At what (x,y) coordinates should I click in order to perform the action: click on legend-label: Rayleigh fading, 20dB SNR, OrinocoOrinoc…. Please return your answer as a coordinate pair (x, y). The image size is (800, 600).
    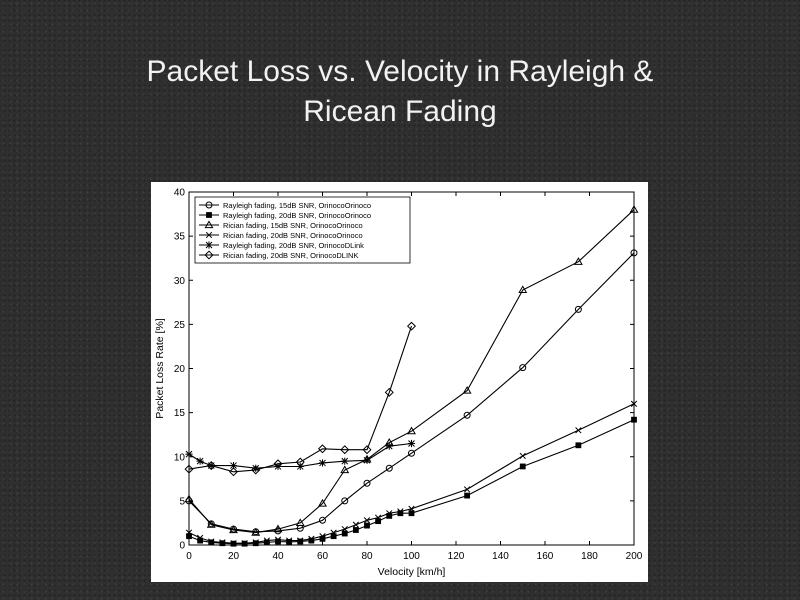
    Looking at the image, I should click on (297, 215).